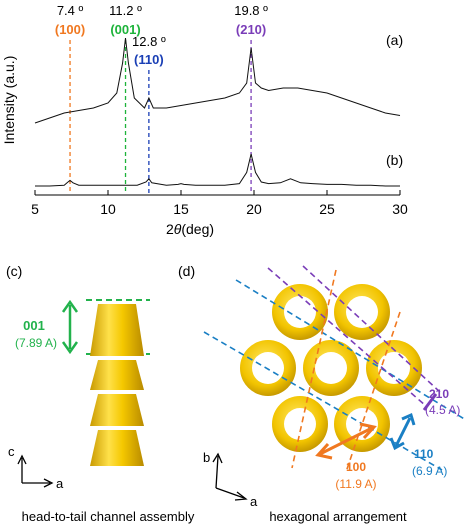 The image size is (474, 529). What do you see at coordinates (125, 29) in the screenshot?
I see `peak-index-label: (001)` at bounding box center [125, 29].